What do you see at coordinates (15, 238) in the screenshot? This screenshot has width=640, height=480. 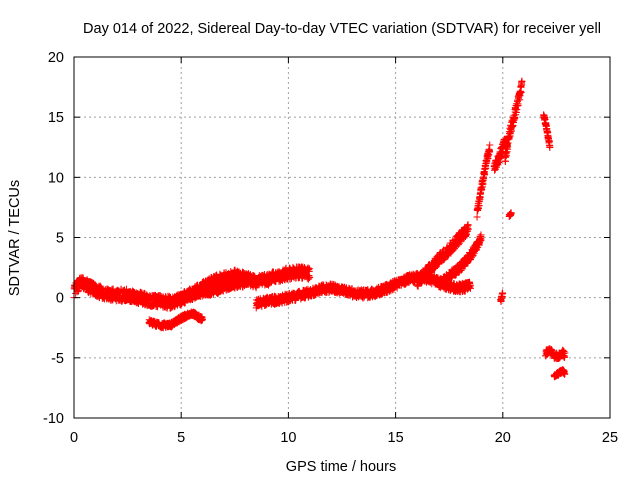 I see `y-axis-label: SDTVAR / TECUs` at bounding box center [15, 238].